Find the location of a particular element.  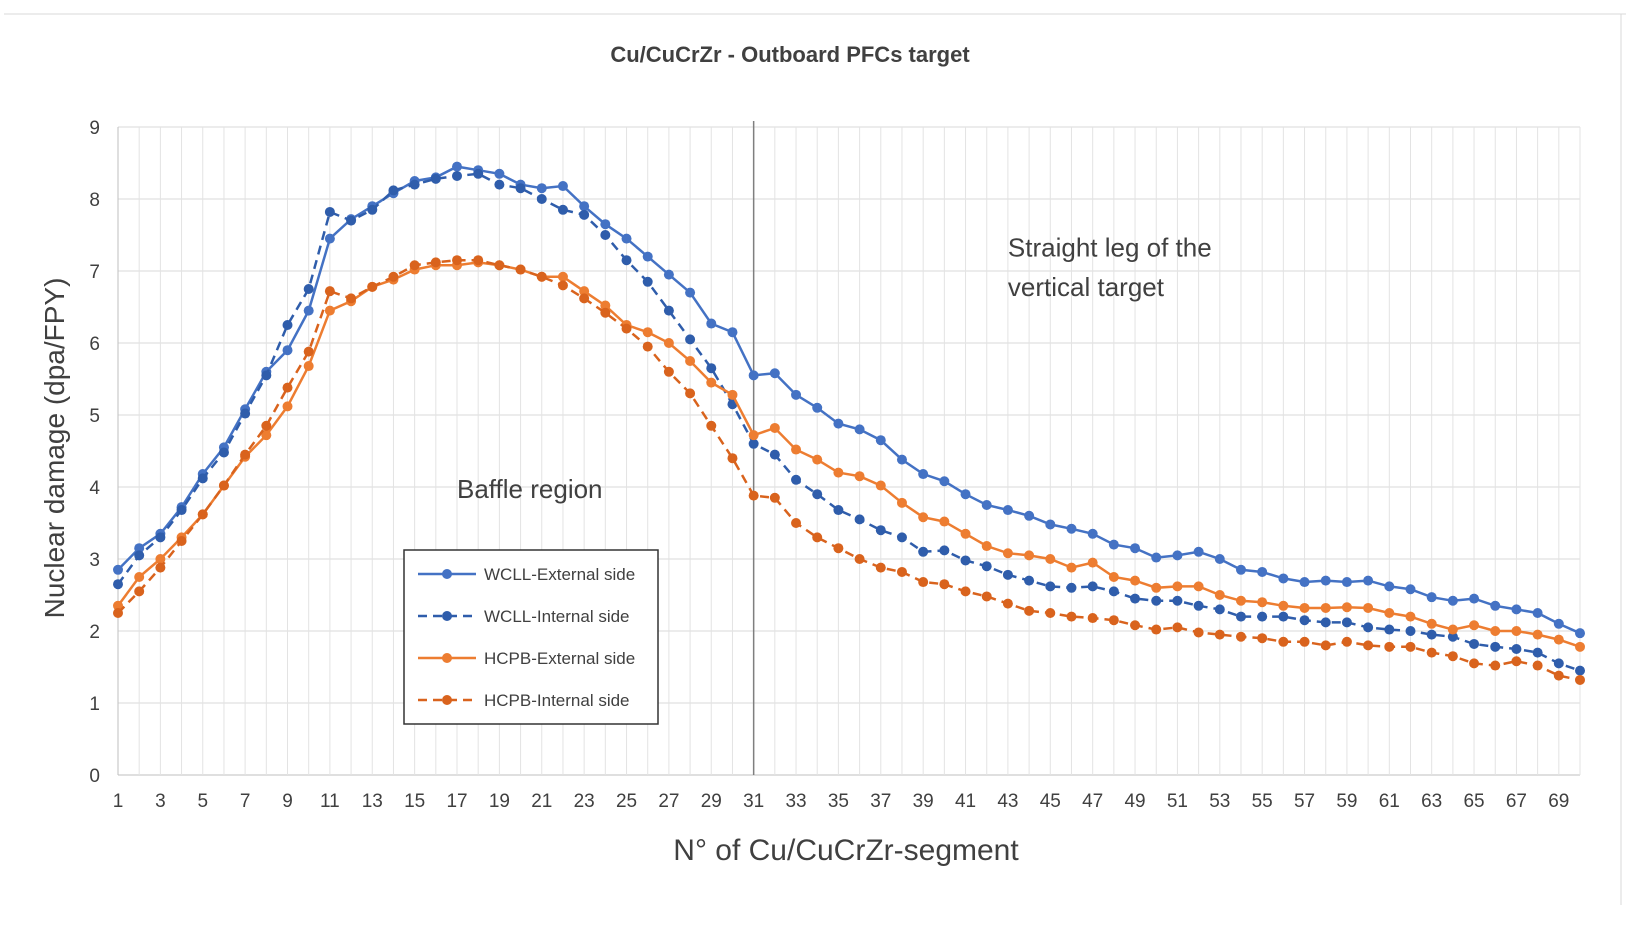

x-tick-label: 3 is located at coordinates (160, 801).